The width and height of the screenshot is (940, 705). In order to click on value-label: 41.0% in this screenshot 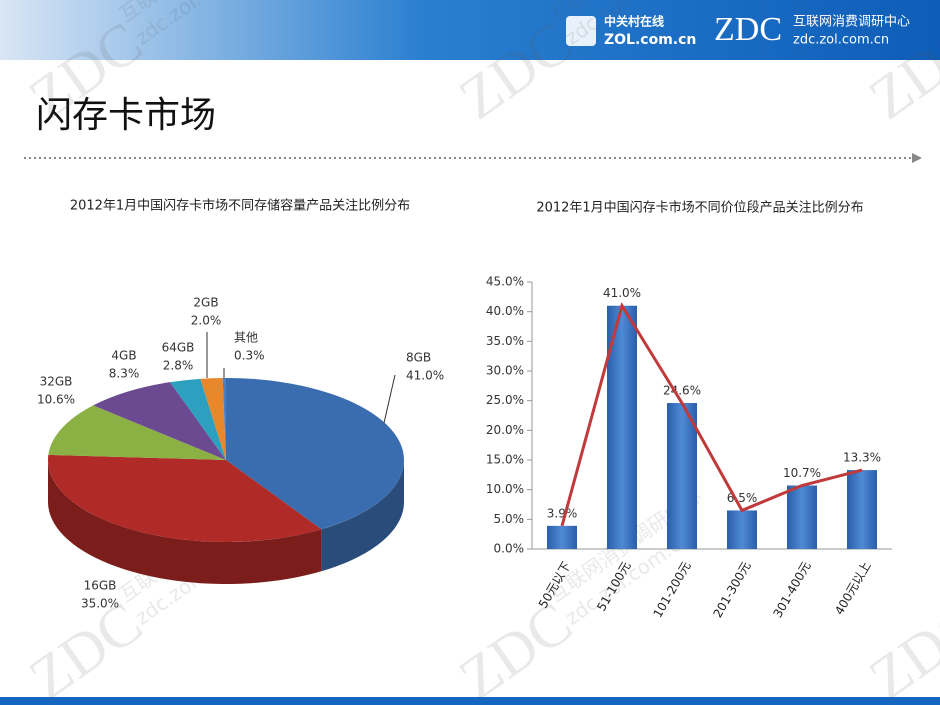, I will do `click(622, 293)`.